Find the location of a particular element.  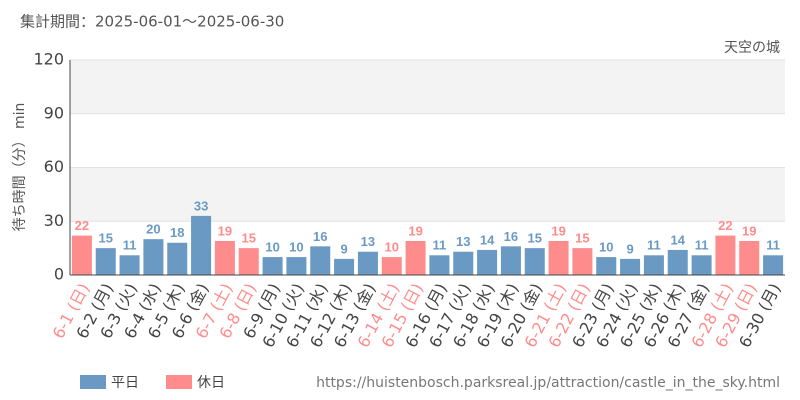

y-tick-label: 0 is located at coordinates (59, 274).